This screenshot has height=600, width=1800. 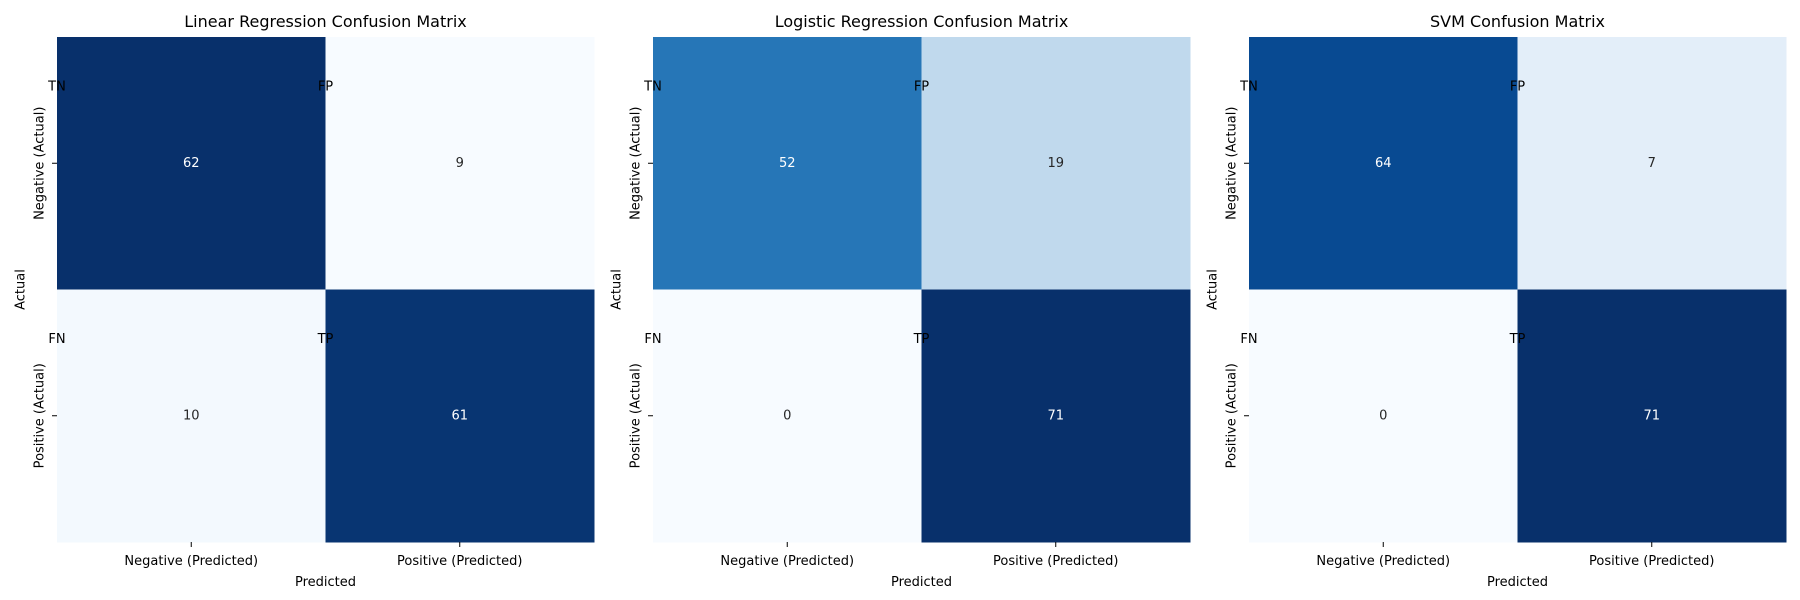 I want to click on cell-value-label: 52, so click(x=787, y=163).